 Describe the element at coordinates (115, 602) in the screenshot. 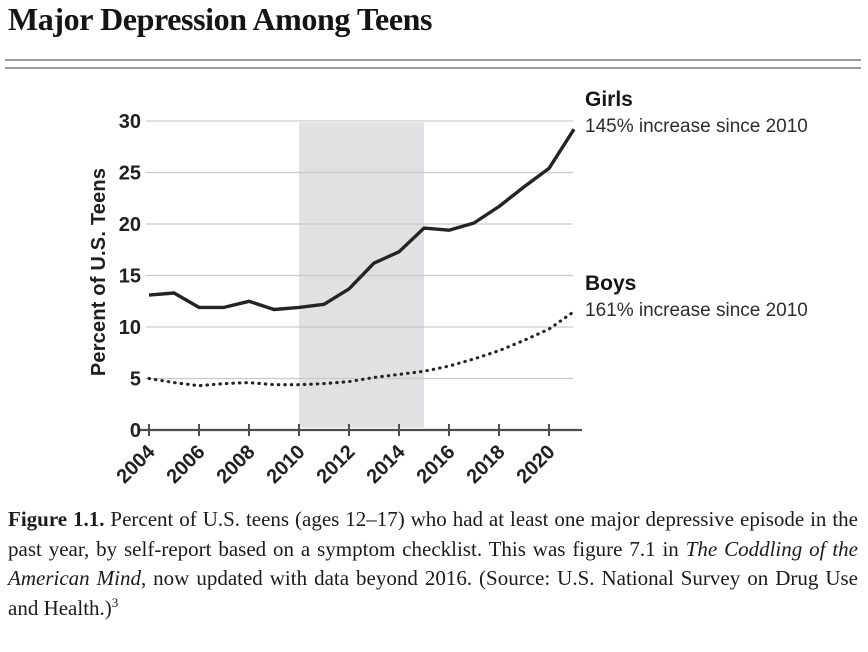

I see `footnote-marker: 3` at that location.